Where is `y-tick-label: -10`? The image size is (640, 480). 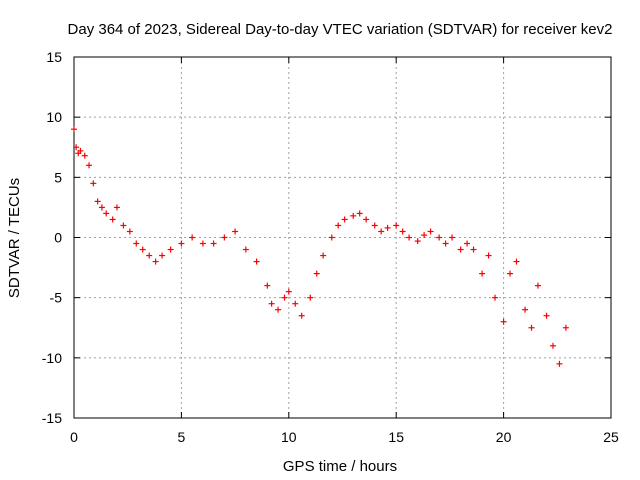 y-tick-label: -10 is located at coordinates (52, 358).